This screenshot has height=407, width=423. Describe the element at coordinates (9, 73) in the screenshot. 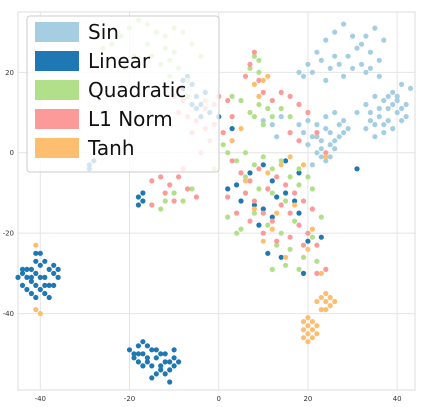

I see `y-tick-label: 20` at that location.